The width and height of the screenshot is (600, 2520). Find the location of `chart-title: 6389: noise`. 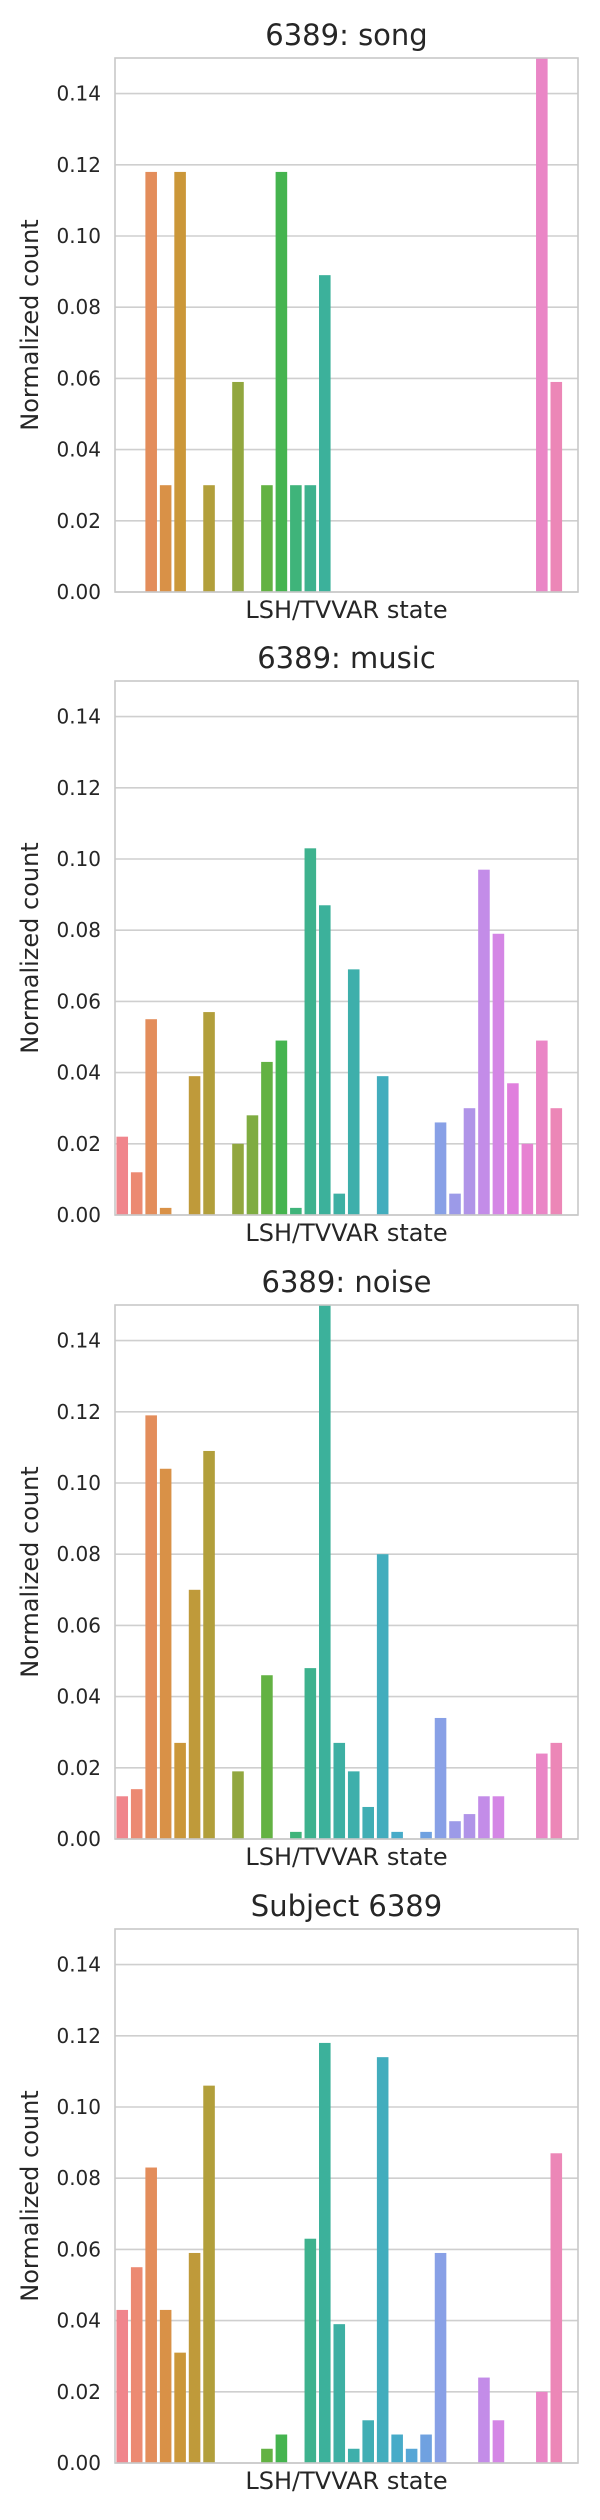

chart-title: 6389: noise is located at coordinates (347, 1282).